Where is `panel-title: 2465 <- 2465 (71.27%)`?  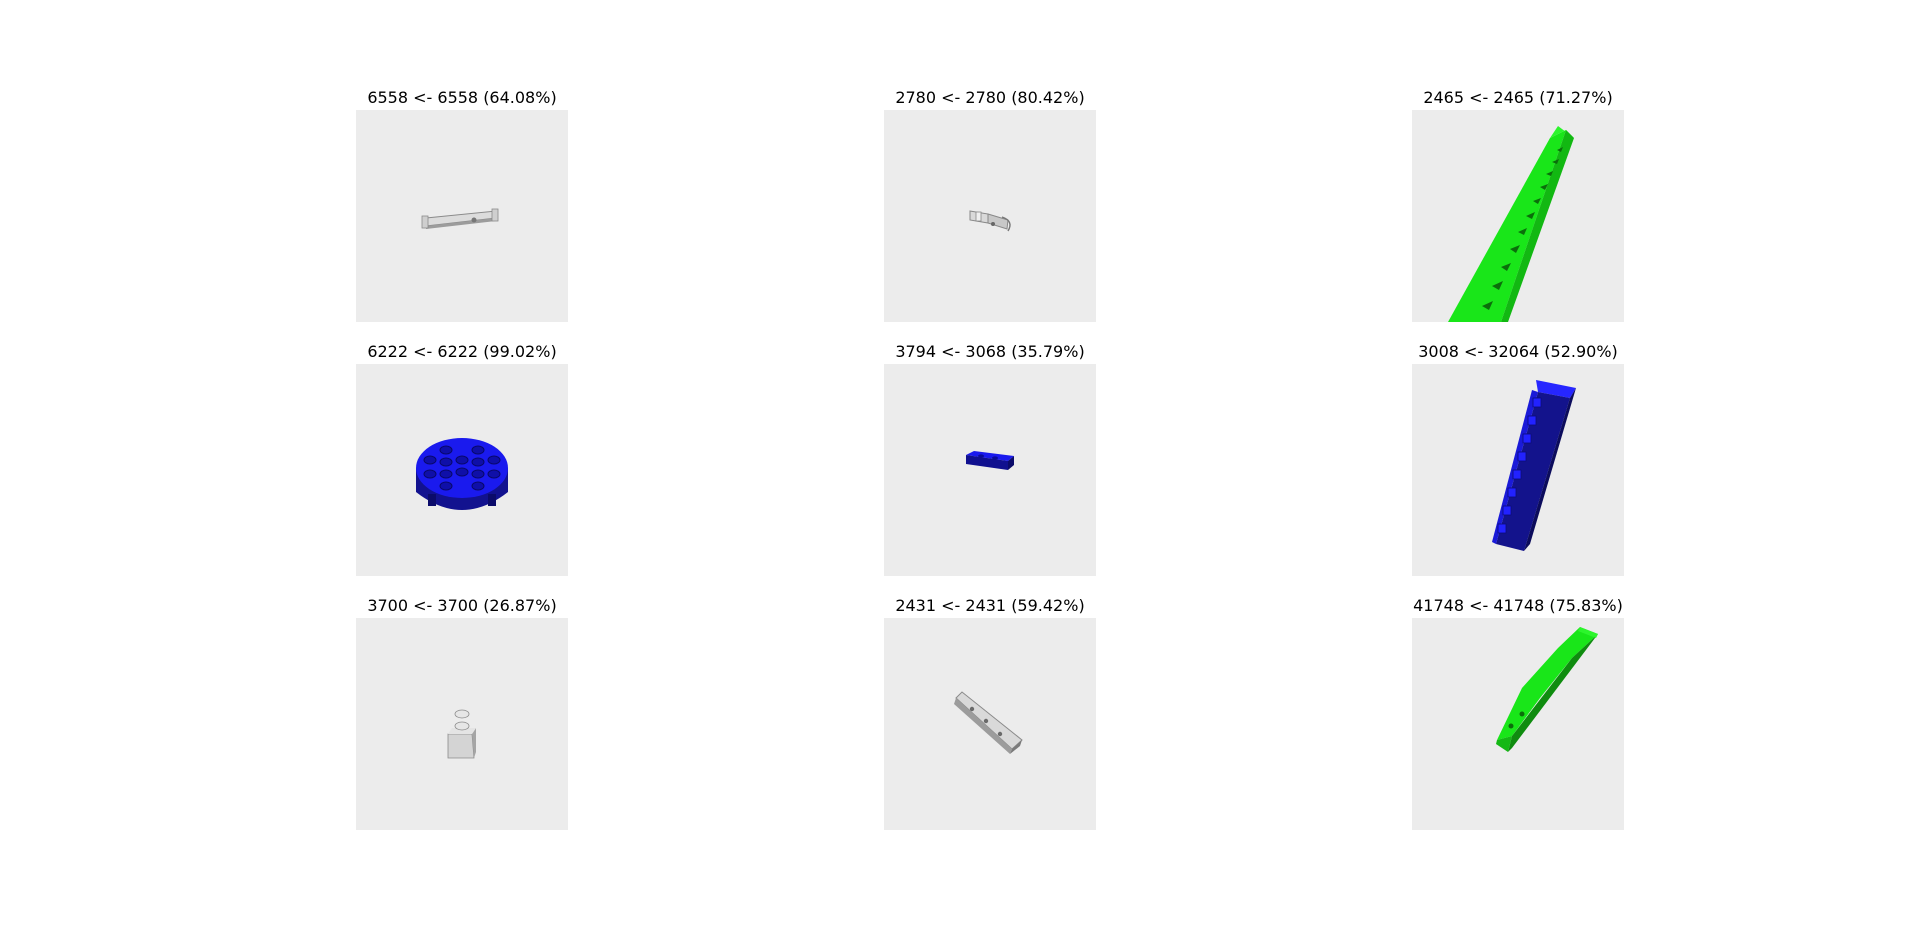 panel-title: 2465 <- 2465 (71.27%) is located at coordinates (1518, 97).